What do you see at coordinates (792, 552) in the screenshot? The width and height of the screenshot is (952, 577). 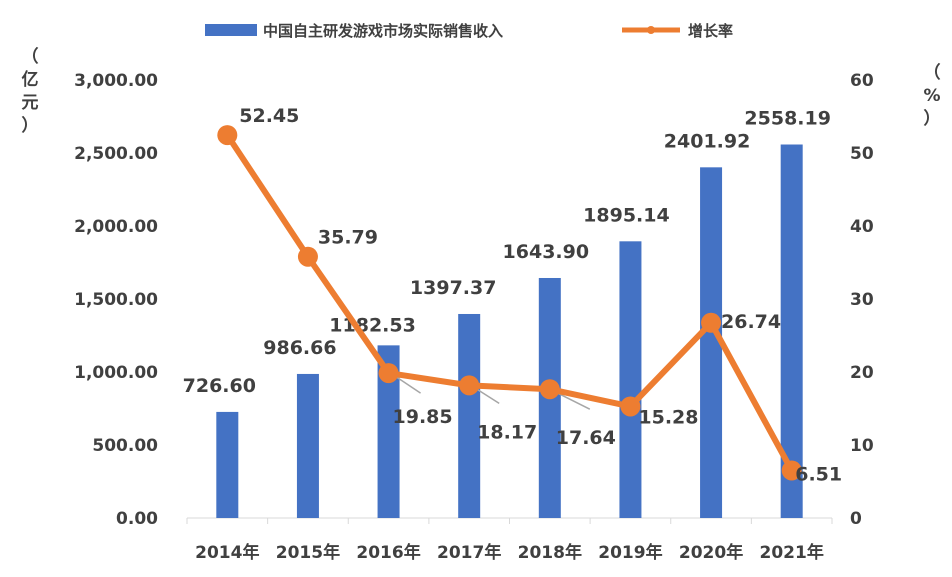 I see `x-tick-label: 2021年` at bounding box center [792, 552].